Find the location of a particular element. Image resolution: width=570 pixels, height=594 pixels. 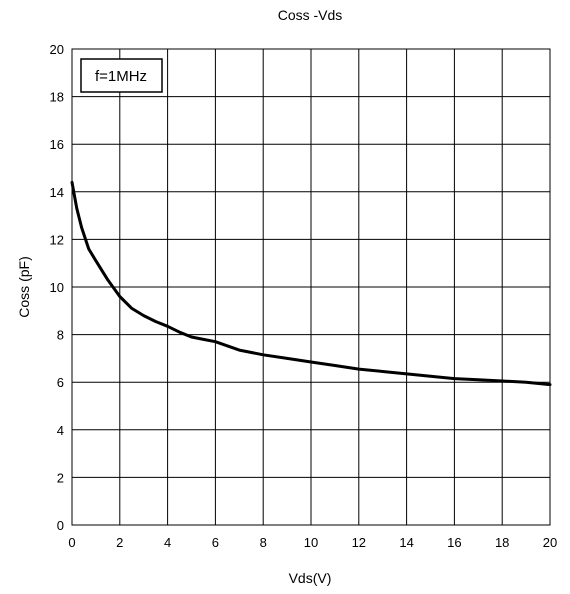

x-tick-label: 14 is located at coordinates (406, 542).